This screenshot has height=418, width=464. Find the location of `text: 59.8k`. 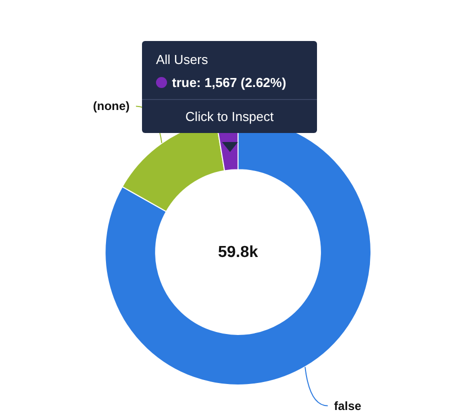

text: 59.8k is located at coordinates (238, 252).